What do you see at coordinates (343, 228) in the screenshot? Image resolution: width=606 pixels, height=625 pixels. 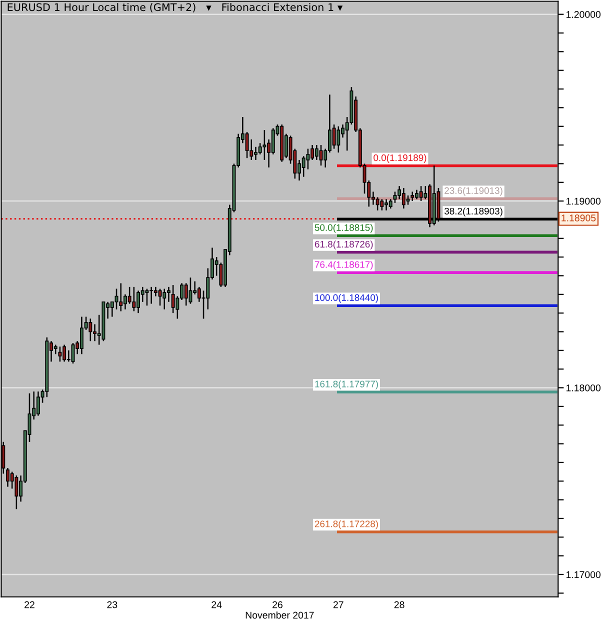 I see `series-label: 50.0(1.18815)` at bounding box center [343, 228].